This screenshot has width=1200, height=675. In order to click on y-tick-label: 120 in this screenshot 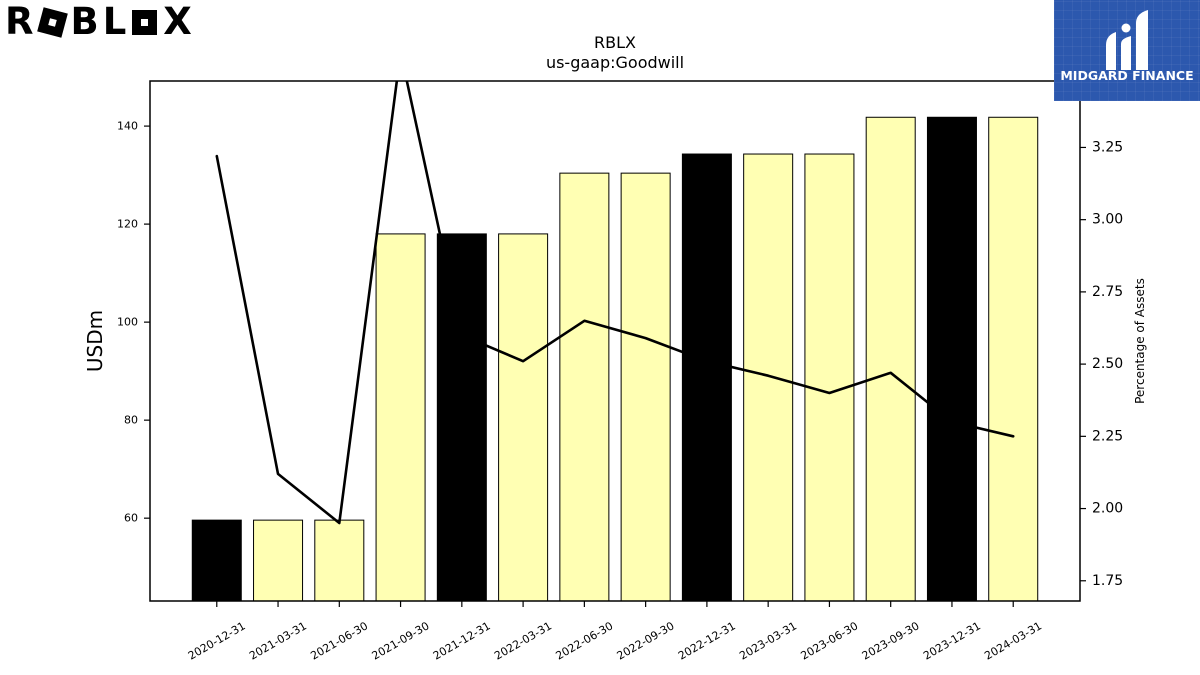, I will do `click(127, 224)`.